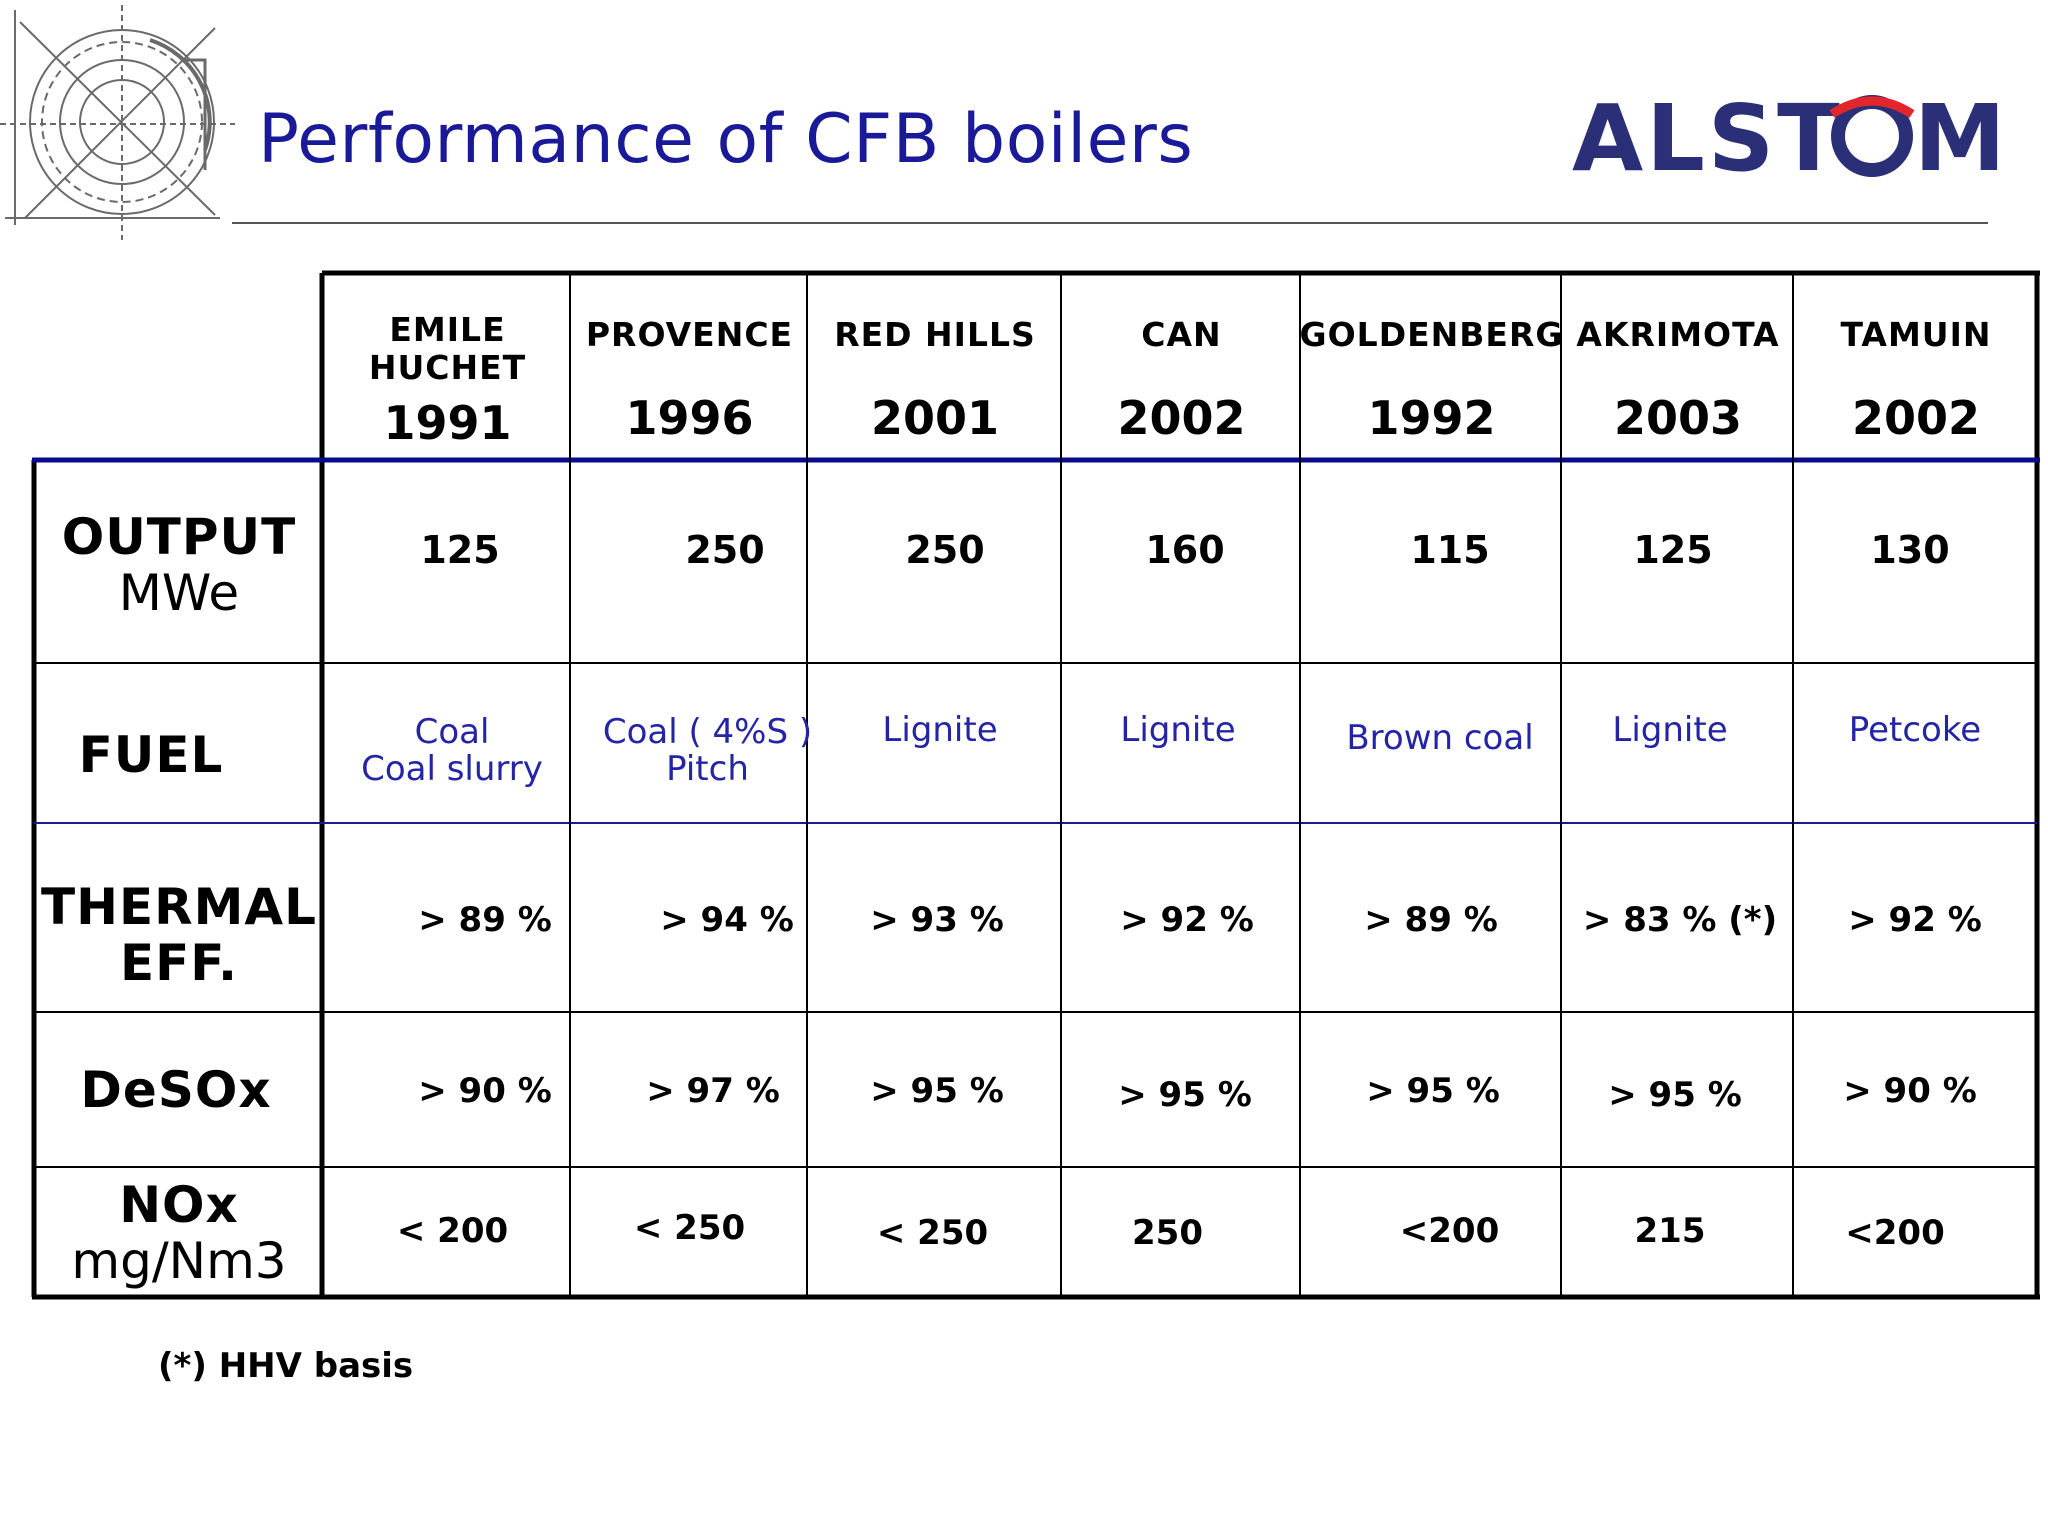 This screenshot has height=1536, width=2048. I want to click on fuel-line-2: Pitch, so click(707, 769).